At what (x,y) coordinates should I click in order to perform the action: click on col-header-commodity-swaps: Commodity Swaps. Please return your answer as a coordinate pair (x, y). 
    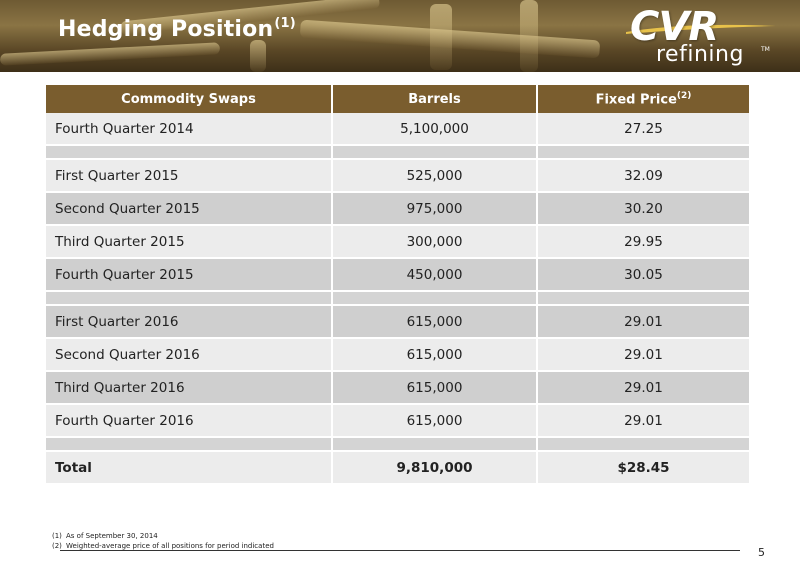
    Looking at the image, I should click on (189, 99).